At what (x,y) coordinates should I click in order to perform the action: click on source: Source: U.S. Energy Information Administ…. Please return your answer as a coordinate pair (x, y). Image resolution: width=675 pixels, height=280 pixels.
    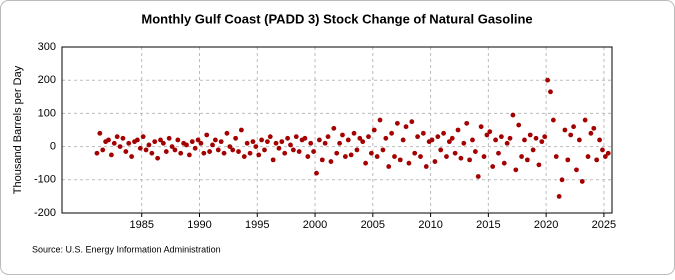
    Looking at the image, I should click on (126, 249).